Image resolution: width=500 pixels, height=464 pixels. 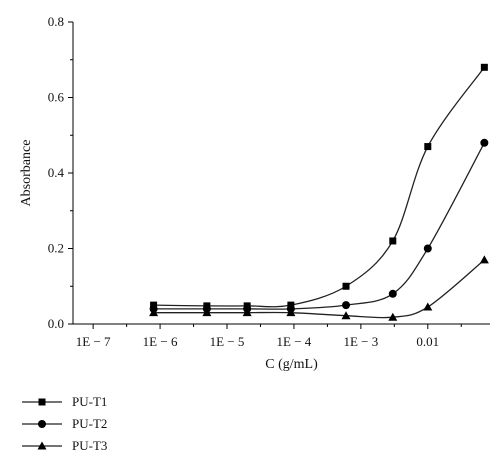 I want to click on x-axis-title: C (g/mL), so click(x=291, y=364).